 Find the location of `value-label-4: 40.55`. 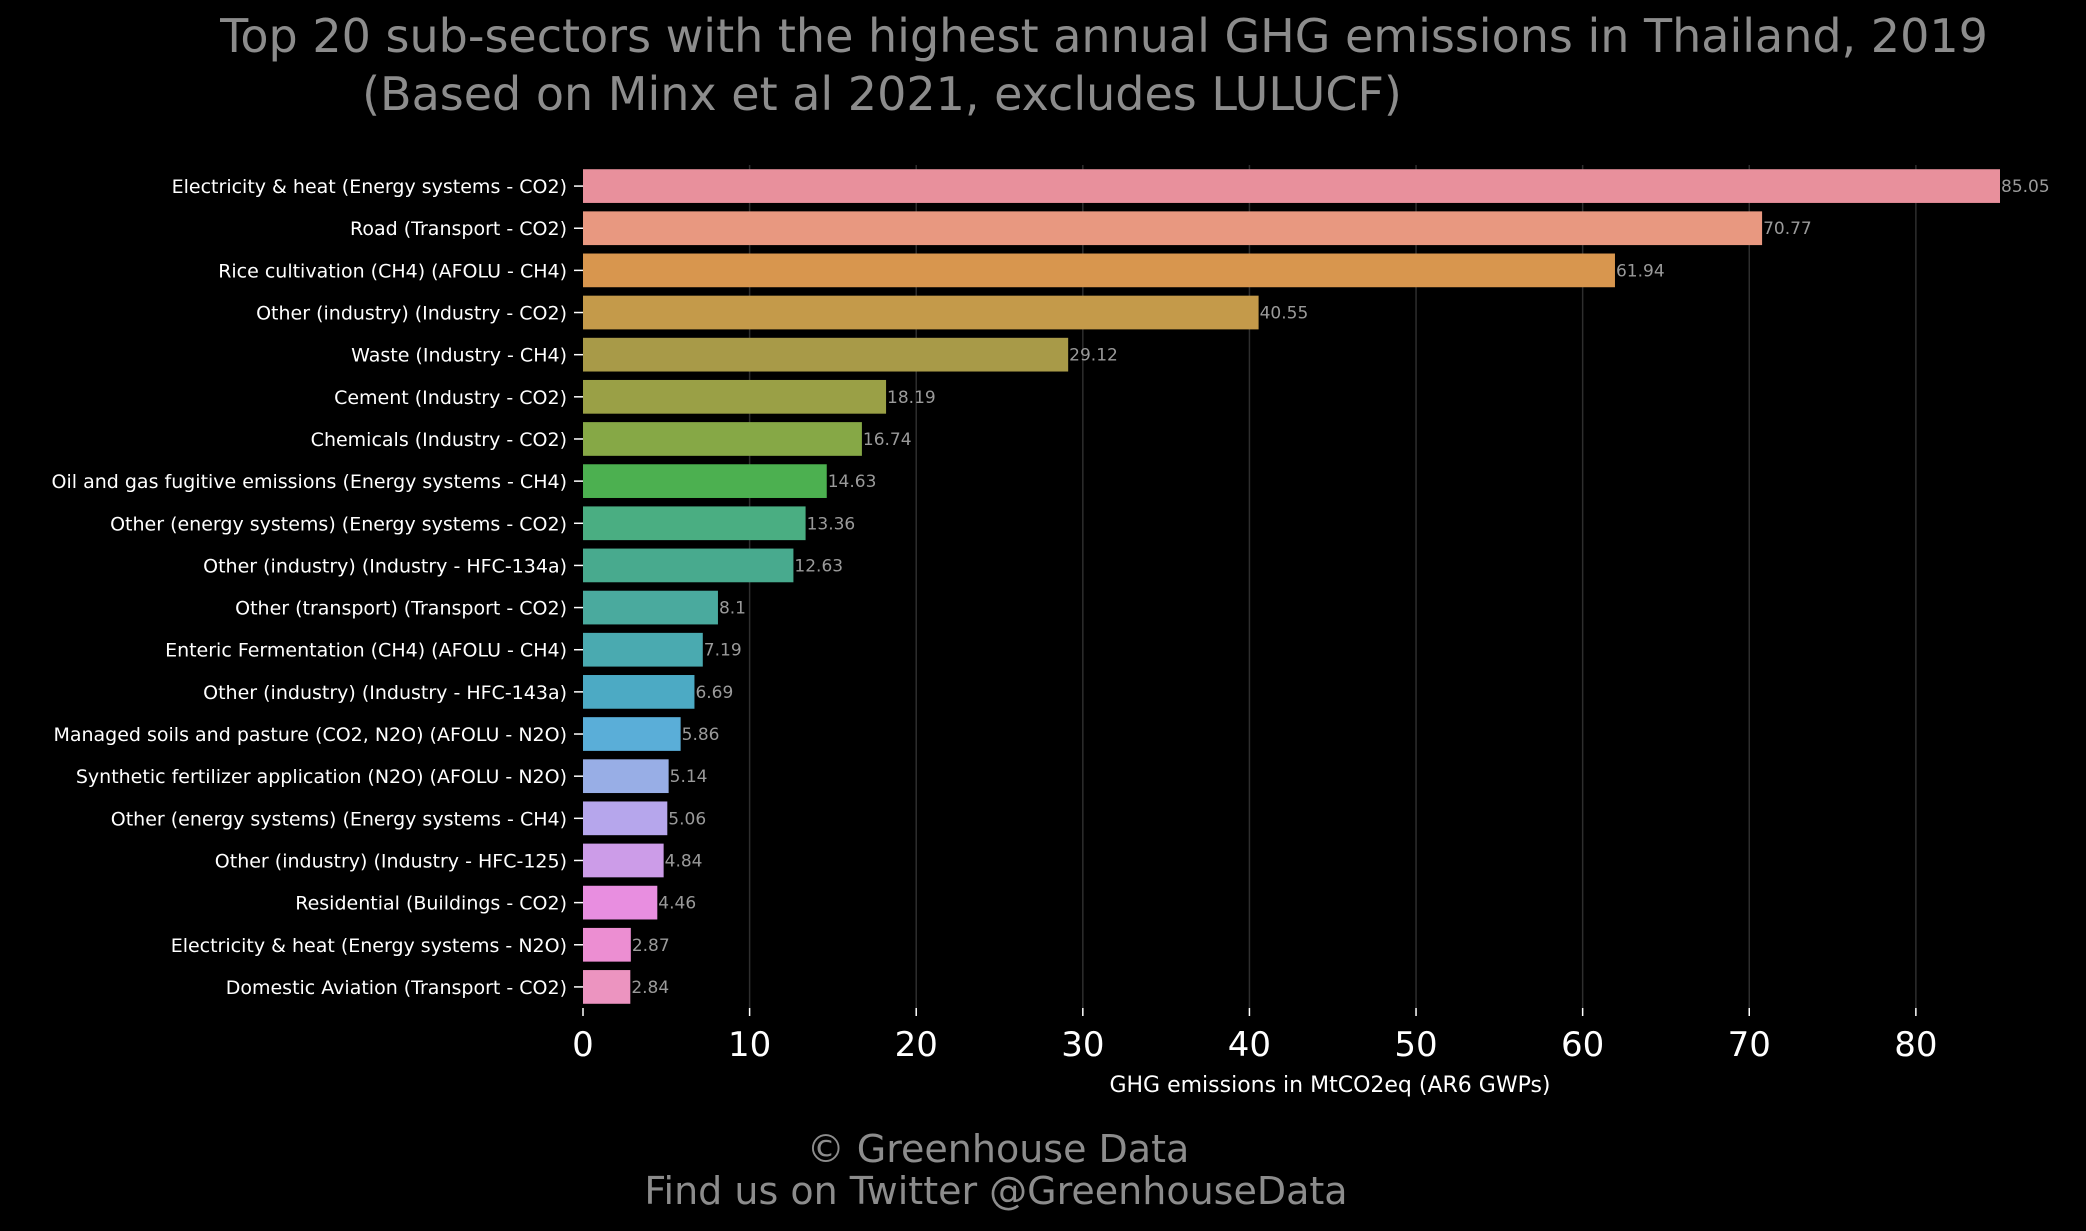

value-label-4: 40.55 is located at coordinates (1284, 314).